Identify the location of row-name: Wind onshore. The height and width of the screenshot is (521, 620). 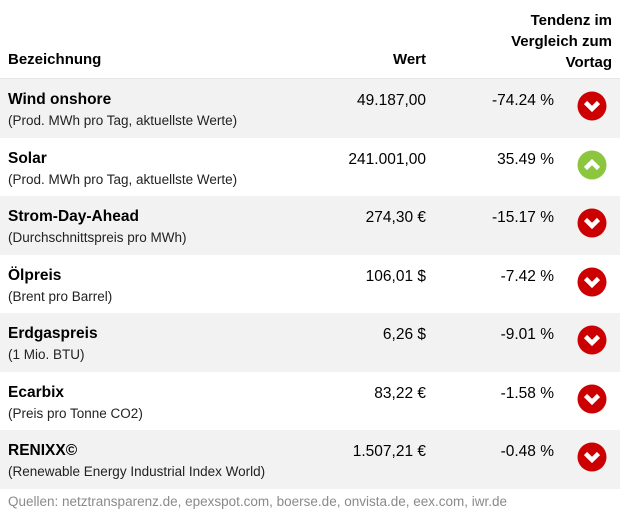
(60, 99).